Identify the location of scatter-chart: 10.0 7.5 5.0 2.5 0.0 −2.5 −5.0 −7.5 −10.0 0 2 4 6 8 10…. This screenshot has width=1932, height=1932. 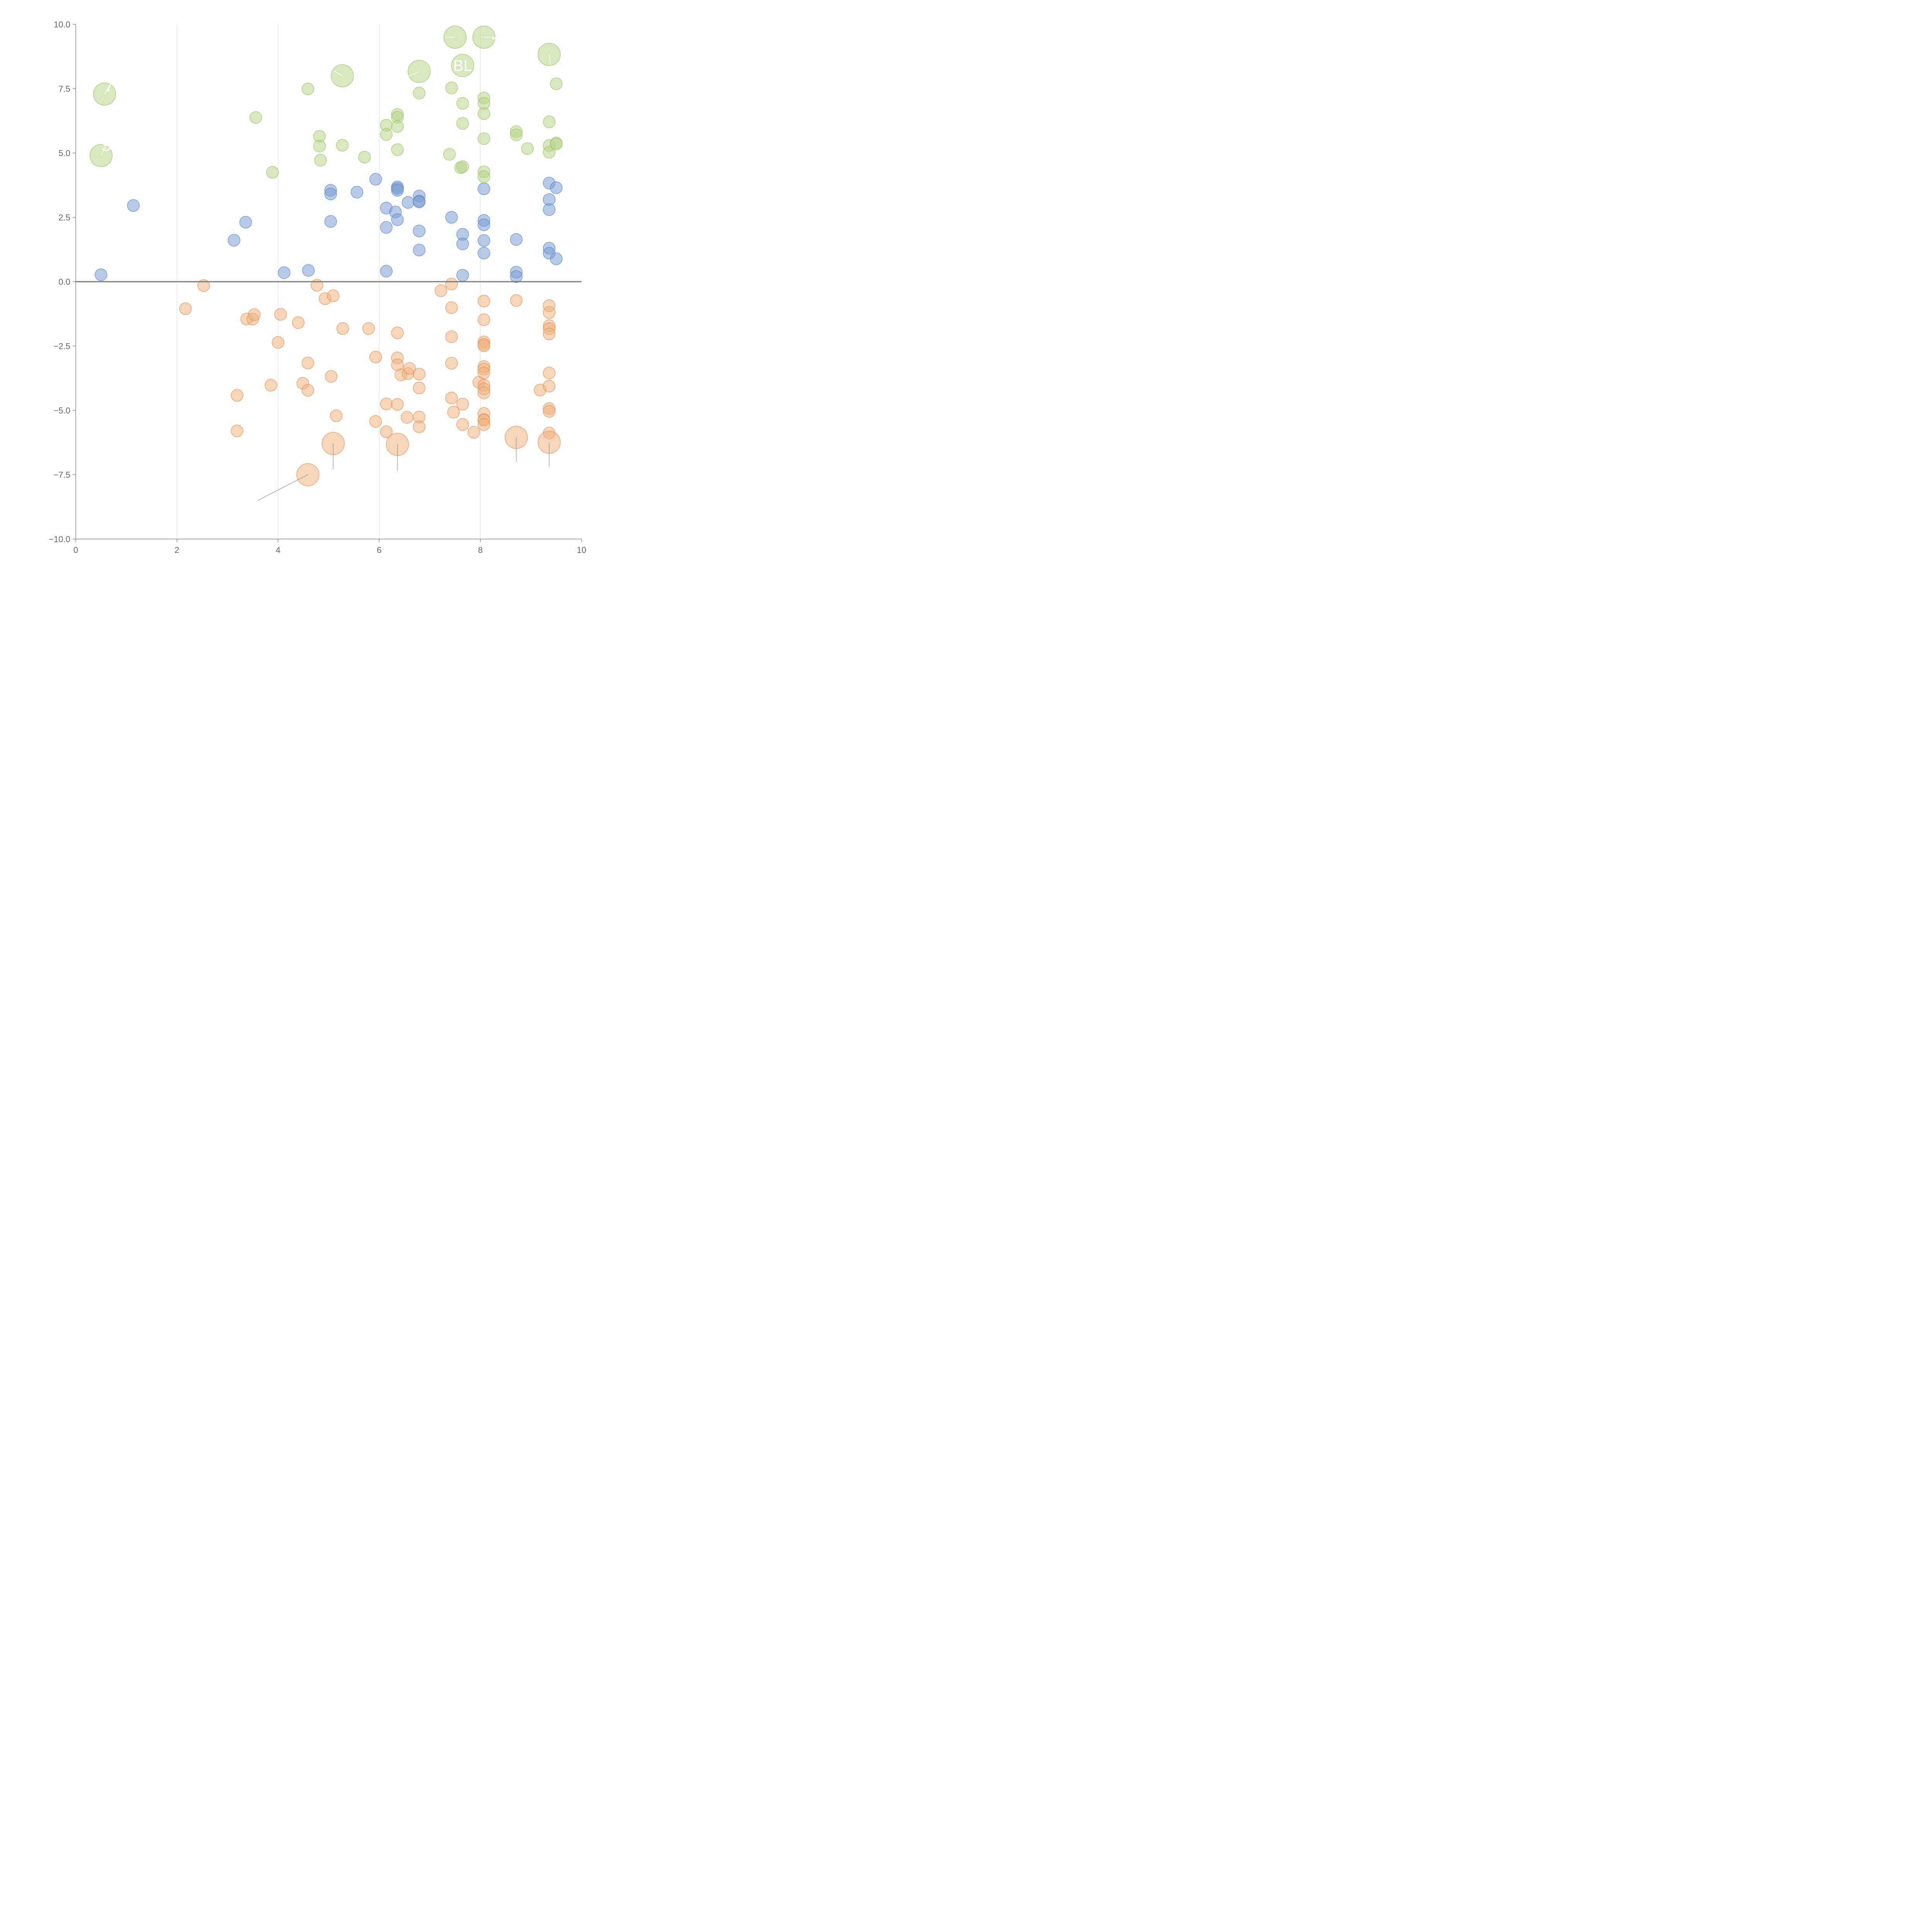
(300, 298).